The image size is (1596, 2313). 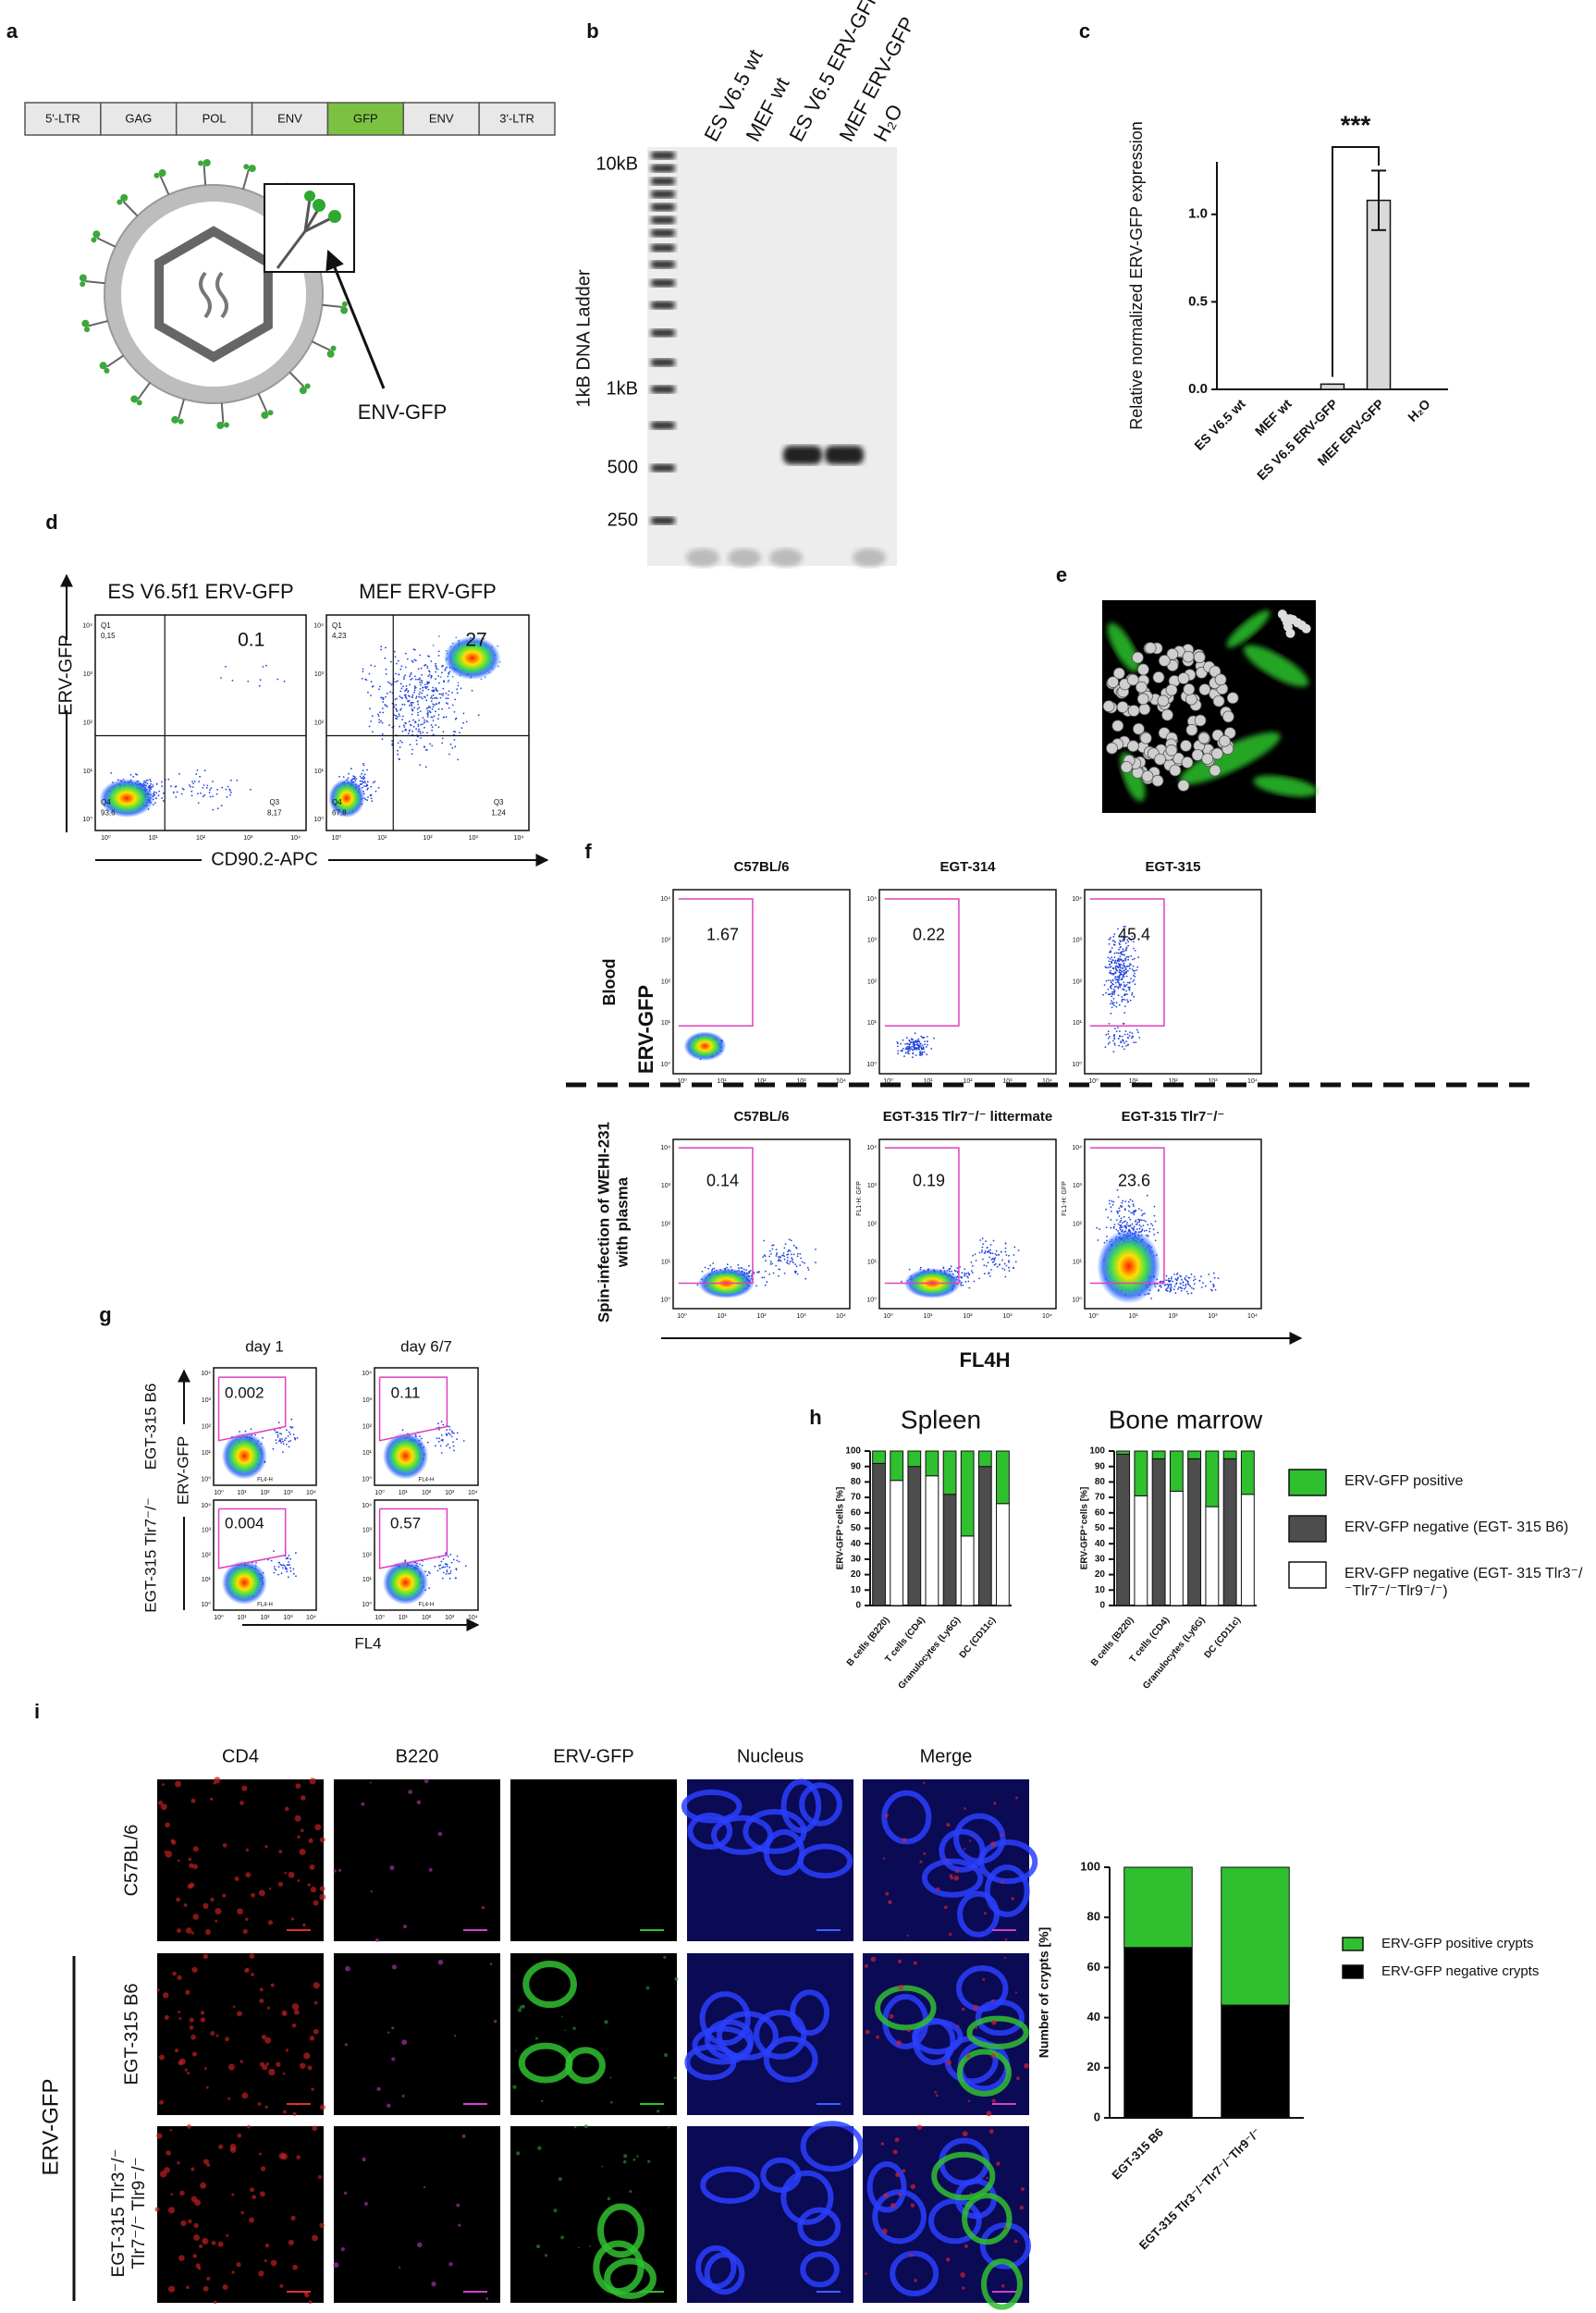 What do you see at coordinates (1158, 1532) in the screenshot?
I see `bar-segment` at bounding box center [1158, 1532].